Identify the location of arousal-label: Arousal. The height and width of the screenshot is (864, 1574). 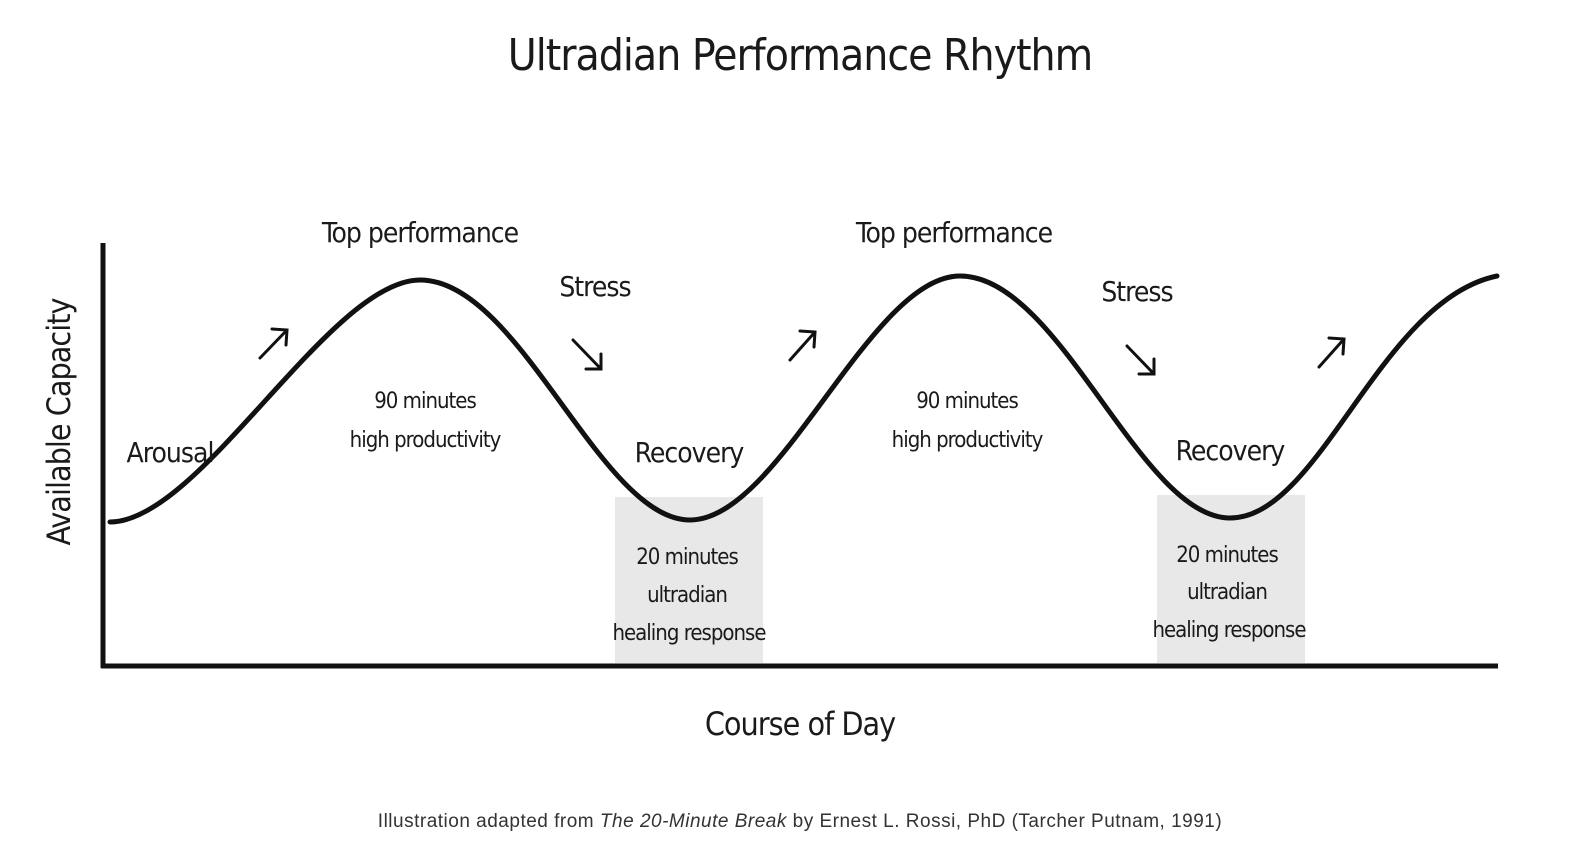
(170, 452).